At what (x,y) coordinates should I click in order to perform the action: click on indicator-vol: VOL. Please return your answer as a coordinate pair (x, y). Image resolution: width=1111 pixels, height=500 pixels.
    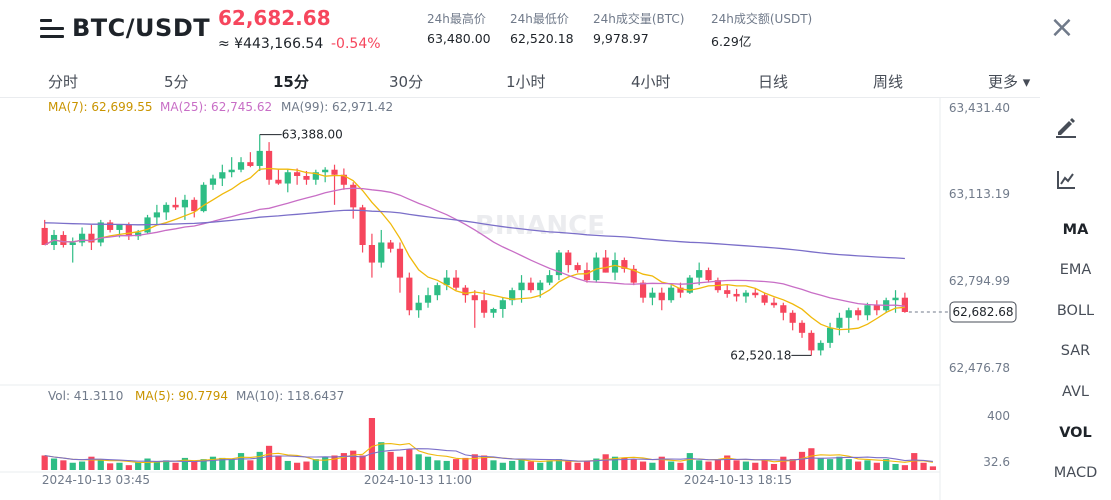
    Looking at the image, I should click on (1075, 433).